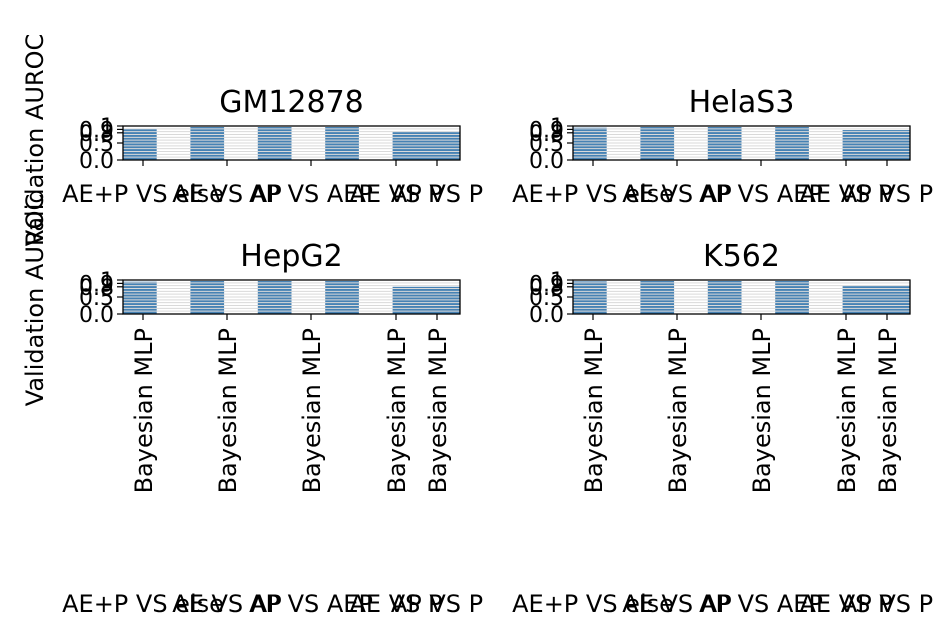  What do you see at coordinates (742, 102) in the screenshot?
I see `panel-title: HelaS3` at bounding box center [742, 102].